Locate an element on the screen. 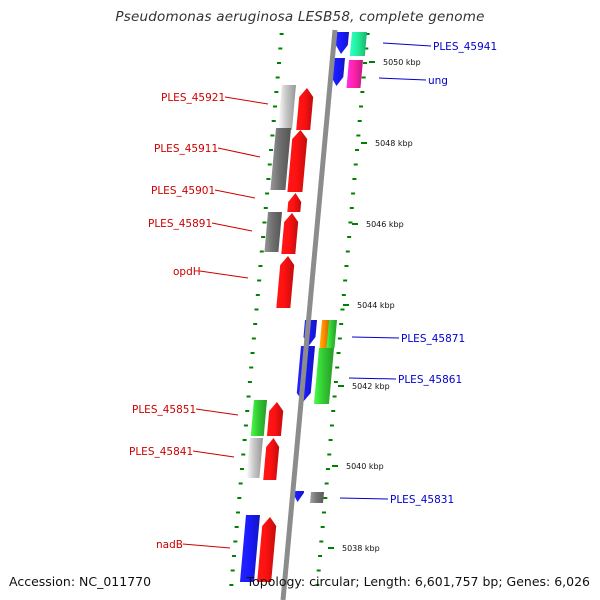 This screenshot has height=600, width=600. gene-label: PLES_45941 is located at coordinates (465, 47).